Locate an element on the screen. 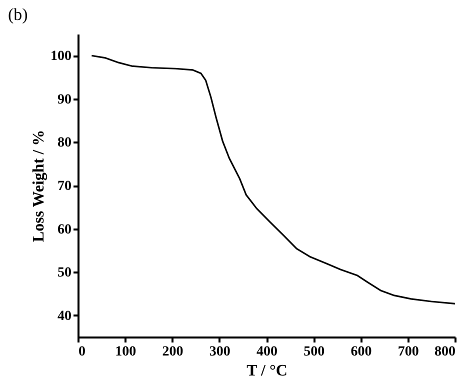  y-tick-label: 60 is located at coordinates (65, 230).